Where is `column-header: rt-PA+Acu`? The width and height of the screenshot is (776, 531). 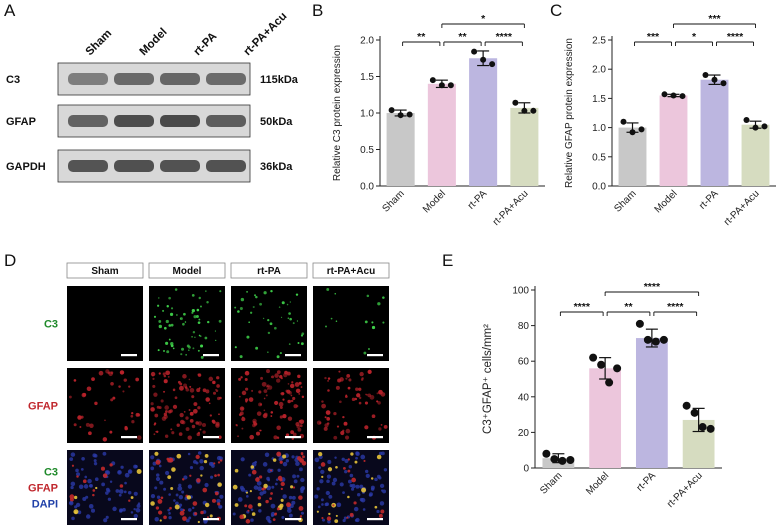
column-header: rt-PA+Acu is located at coordinates (351, 271).